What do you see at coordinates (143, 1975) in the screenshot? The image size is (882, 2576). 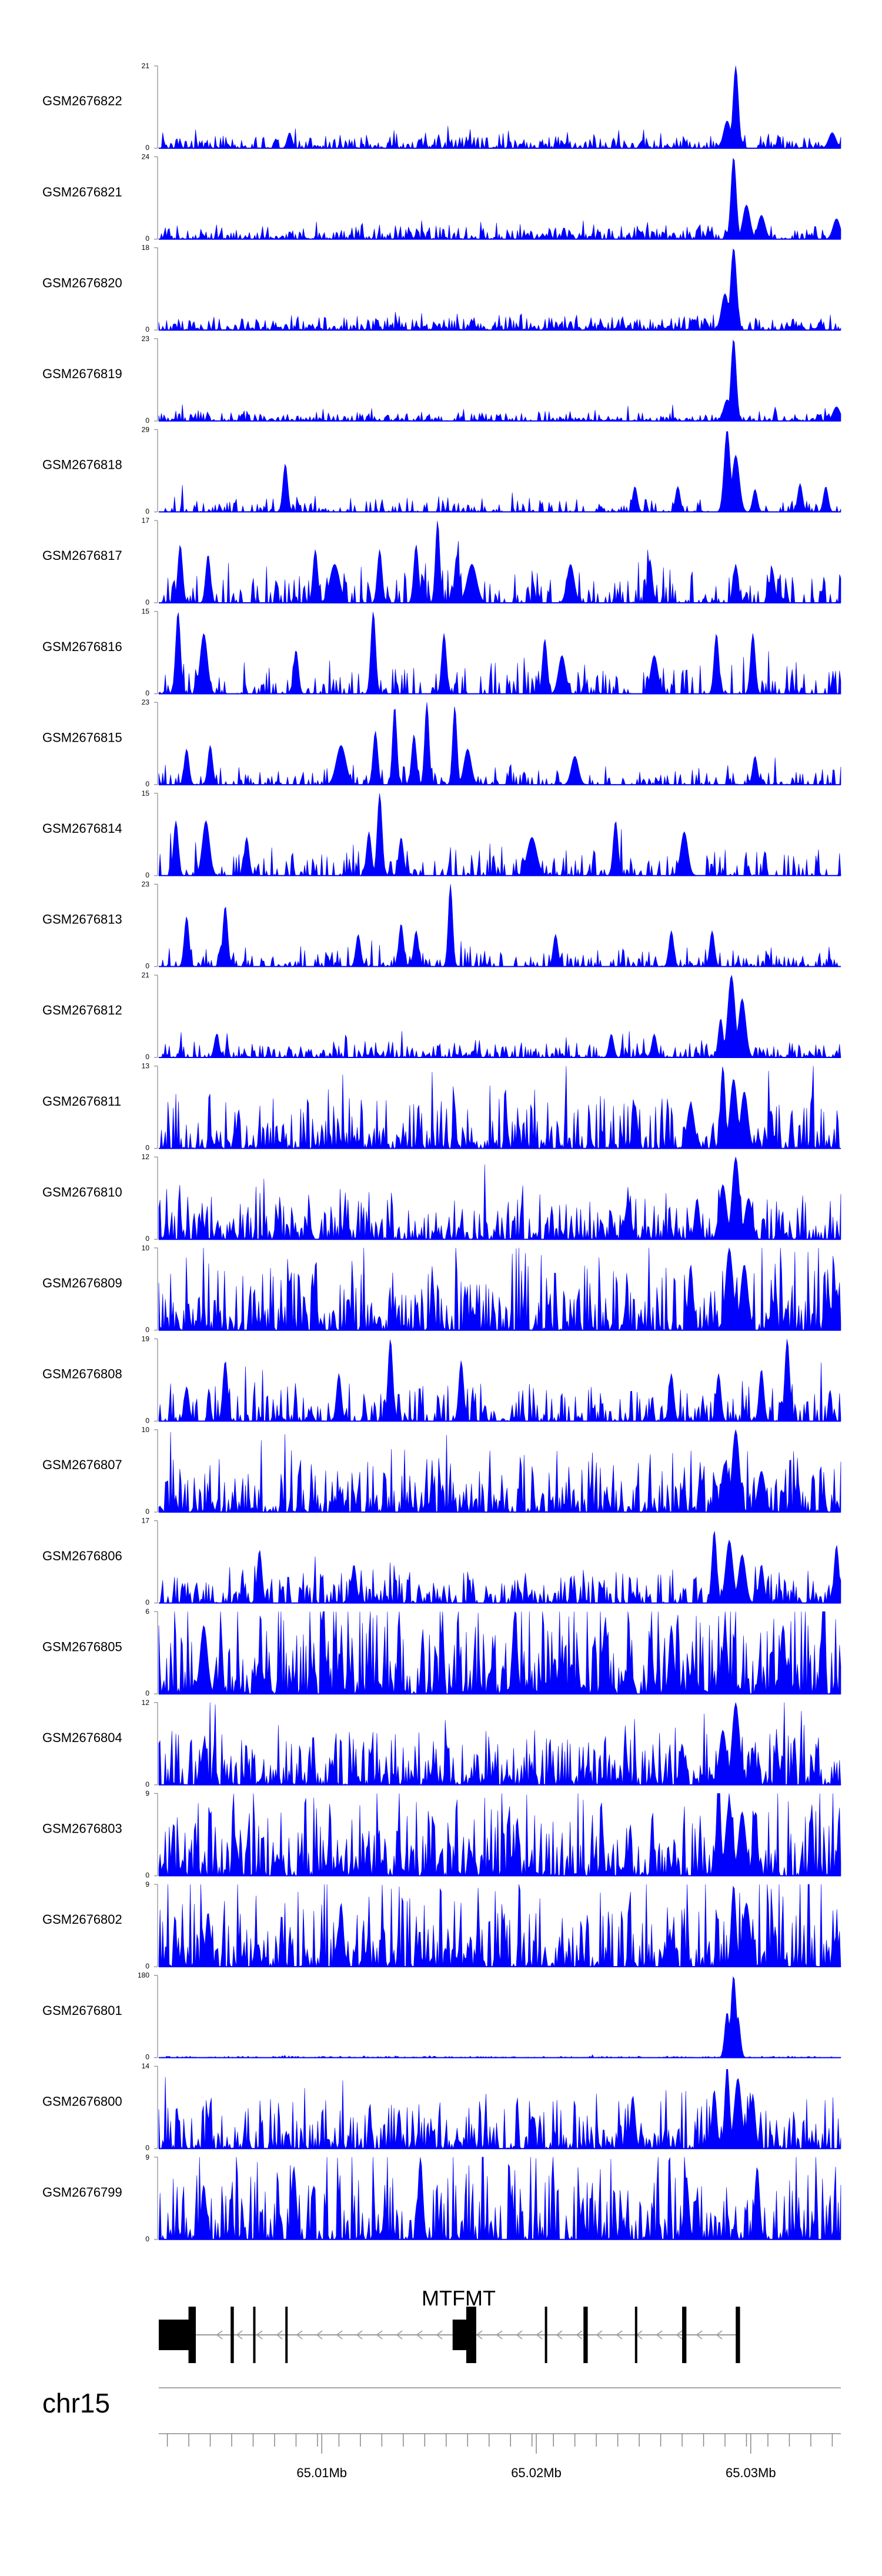 I see `y-tick-max-label: 180` at bounding box center [143, 1975].